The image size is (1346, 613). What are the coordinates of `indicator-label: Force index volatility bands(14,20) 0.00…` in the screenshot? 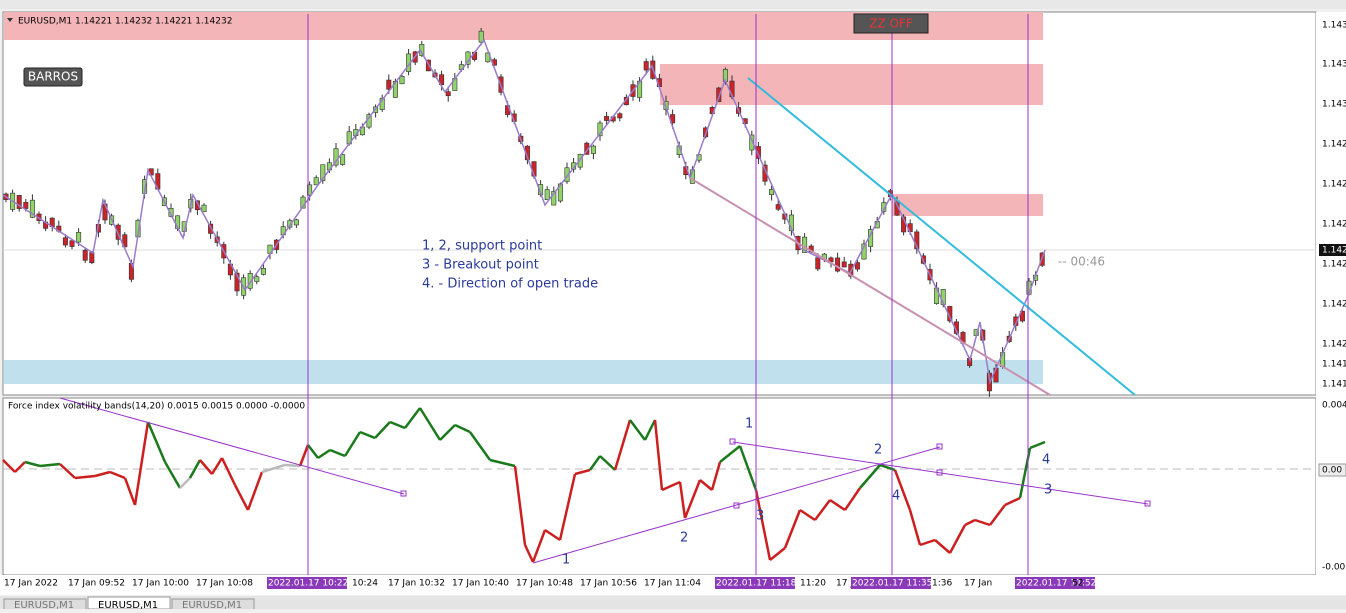 It's located at (156, 407).